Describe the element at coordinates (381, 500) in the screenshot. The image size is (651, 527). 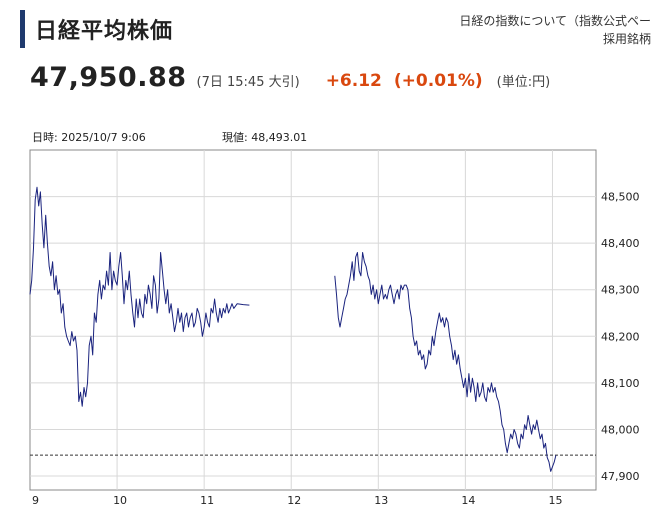
I see `x-tick-label: 13` at that location.